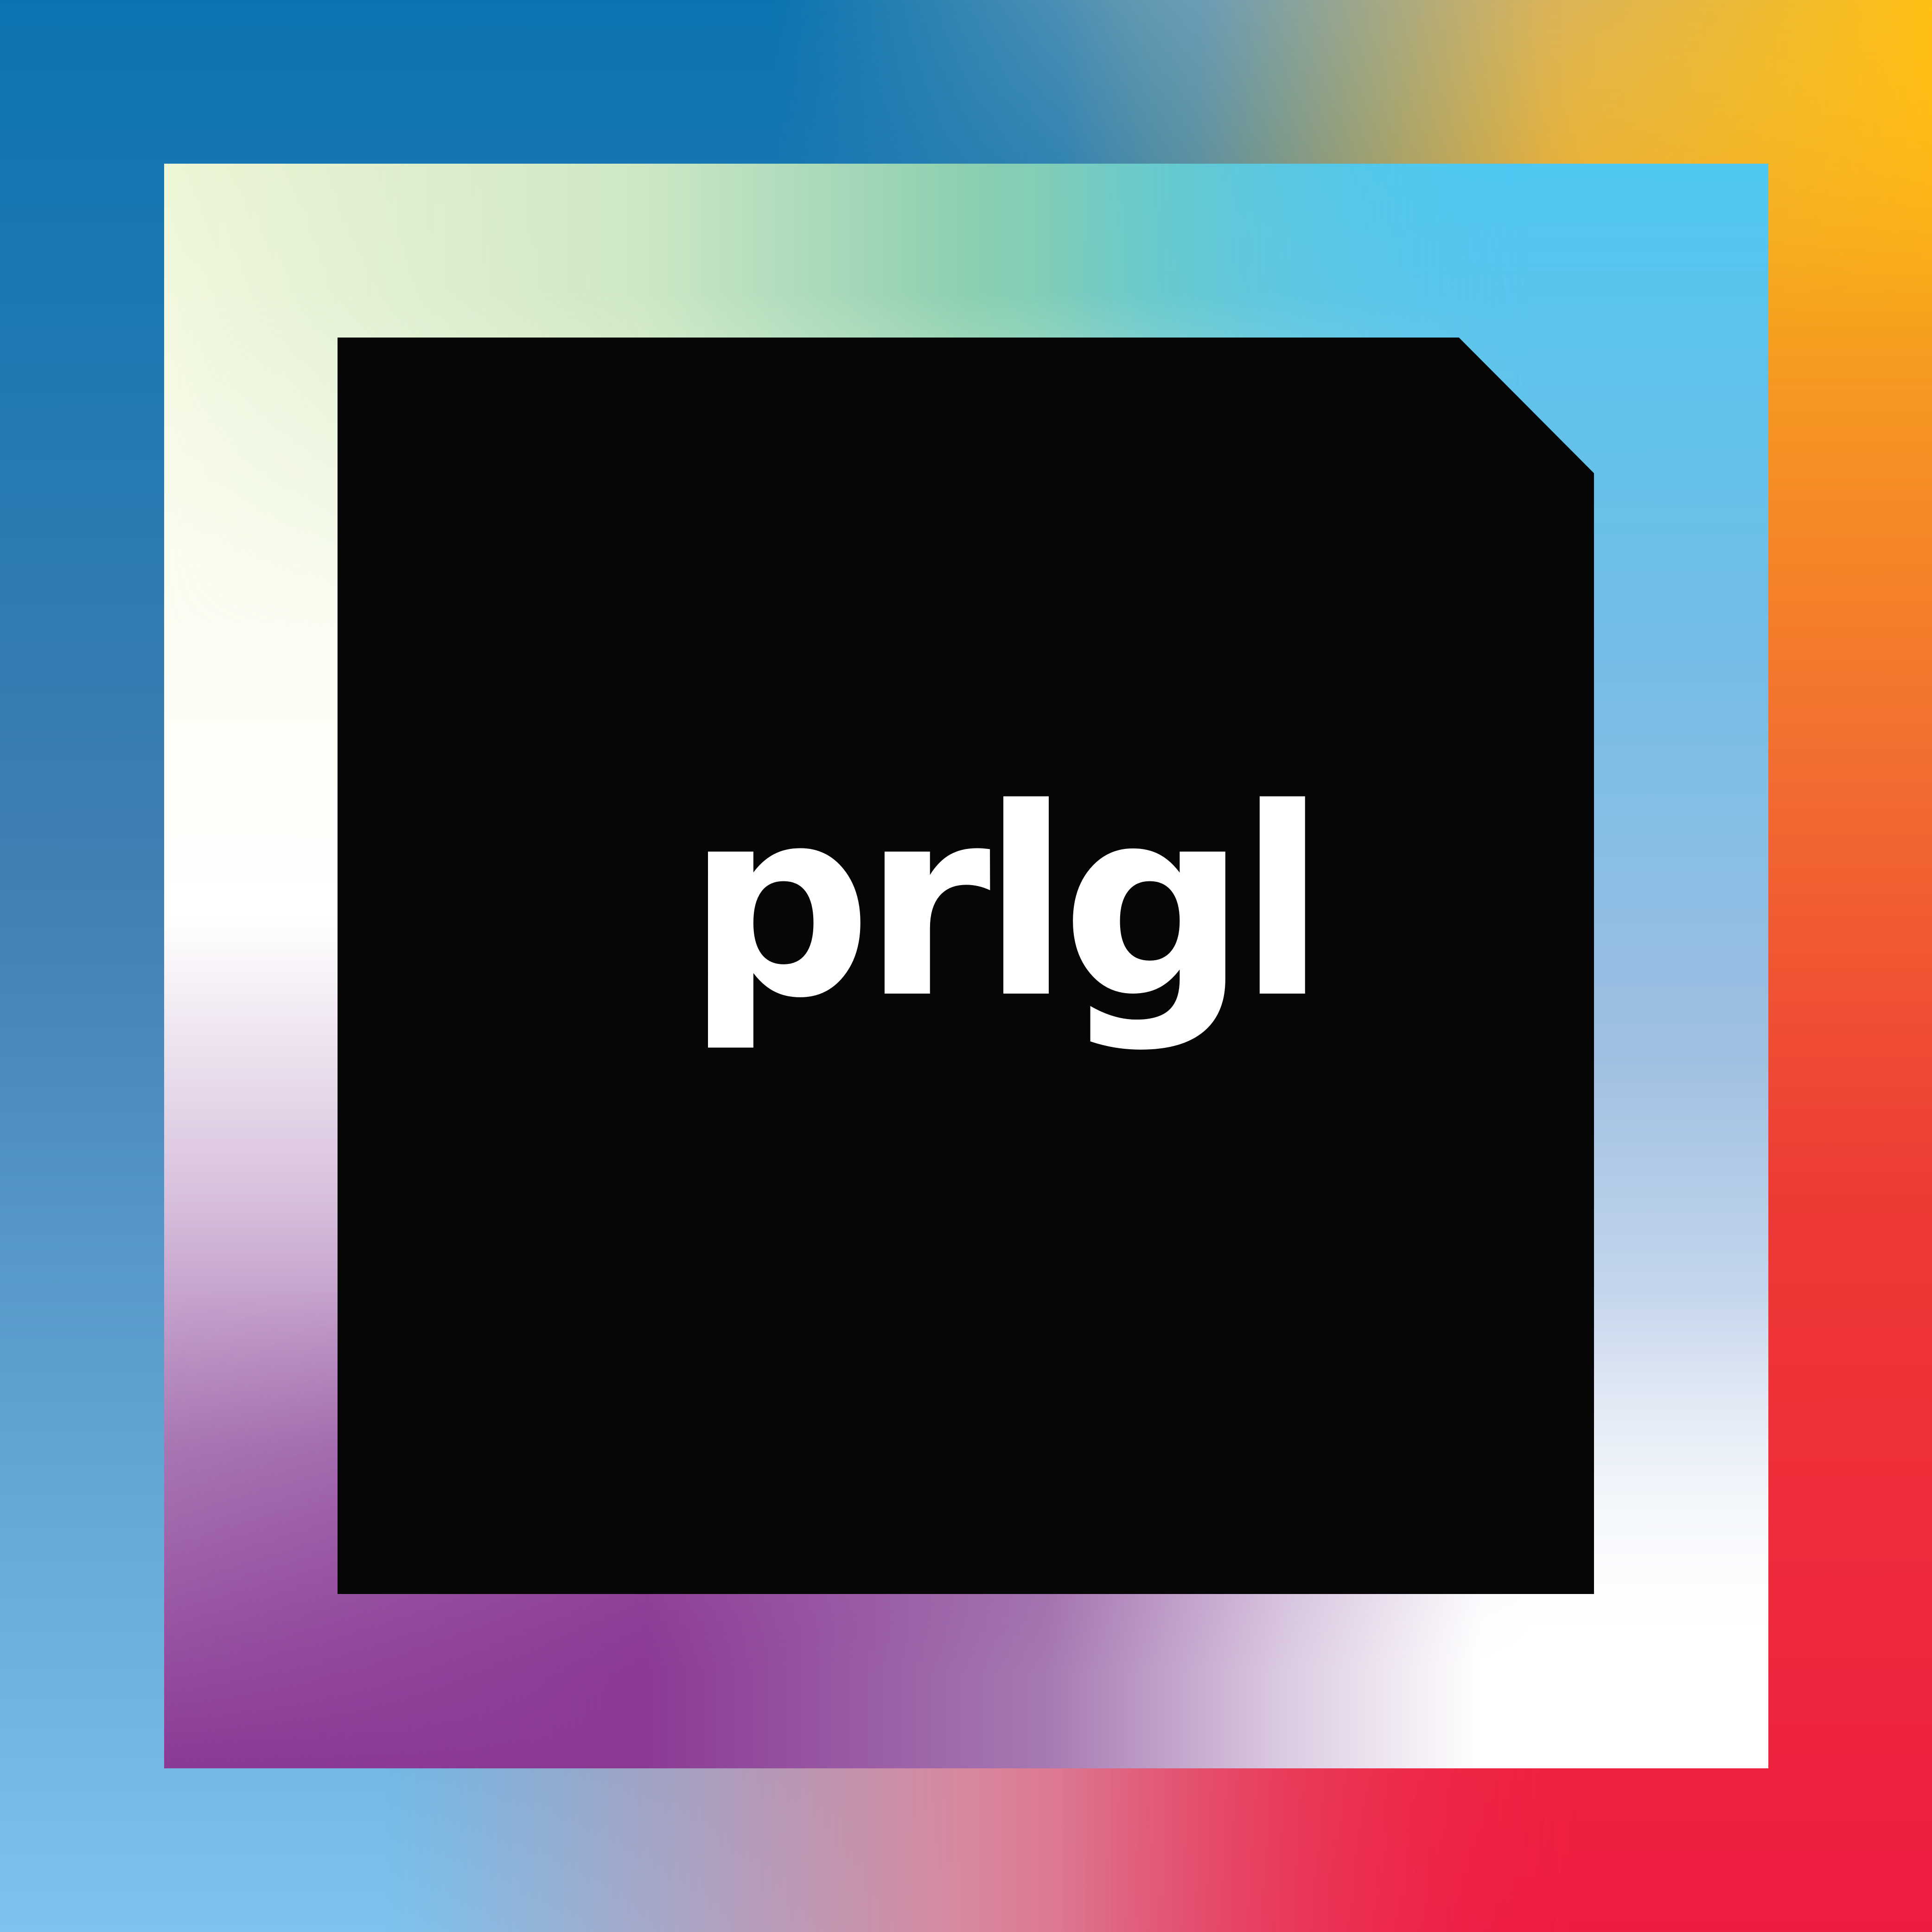 The height and width of the screenshot is (1932, 1932). What do you see at coordinates (1006, 904) in the screenshot?
I see `brand-wordmark: prlgl` at bounding box center [1006, 904].